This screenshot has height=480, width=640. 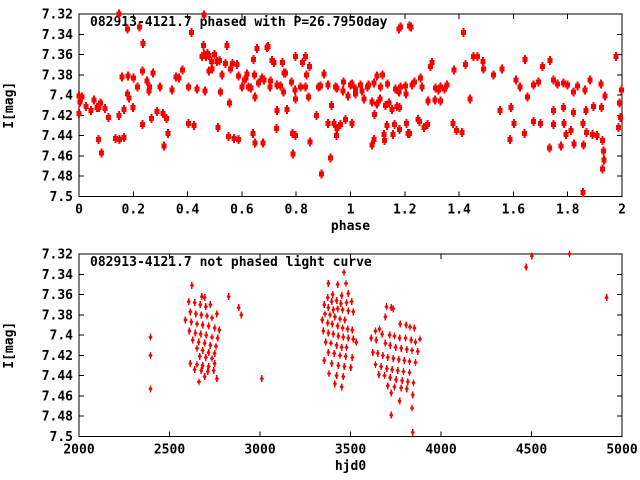 I want to click on x-tick-label: 1.6, so click(x=514, y=210).